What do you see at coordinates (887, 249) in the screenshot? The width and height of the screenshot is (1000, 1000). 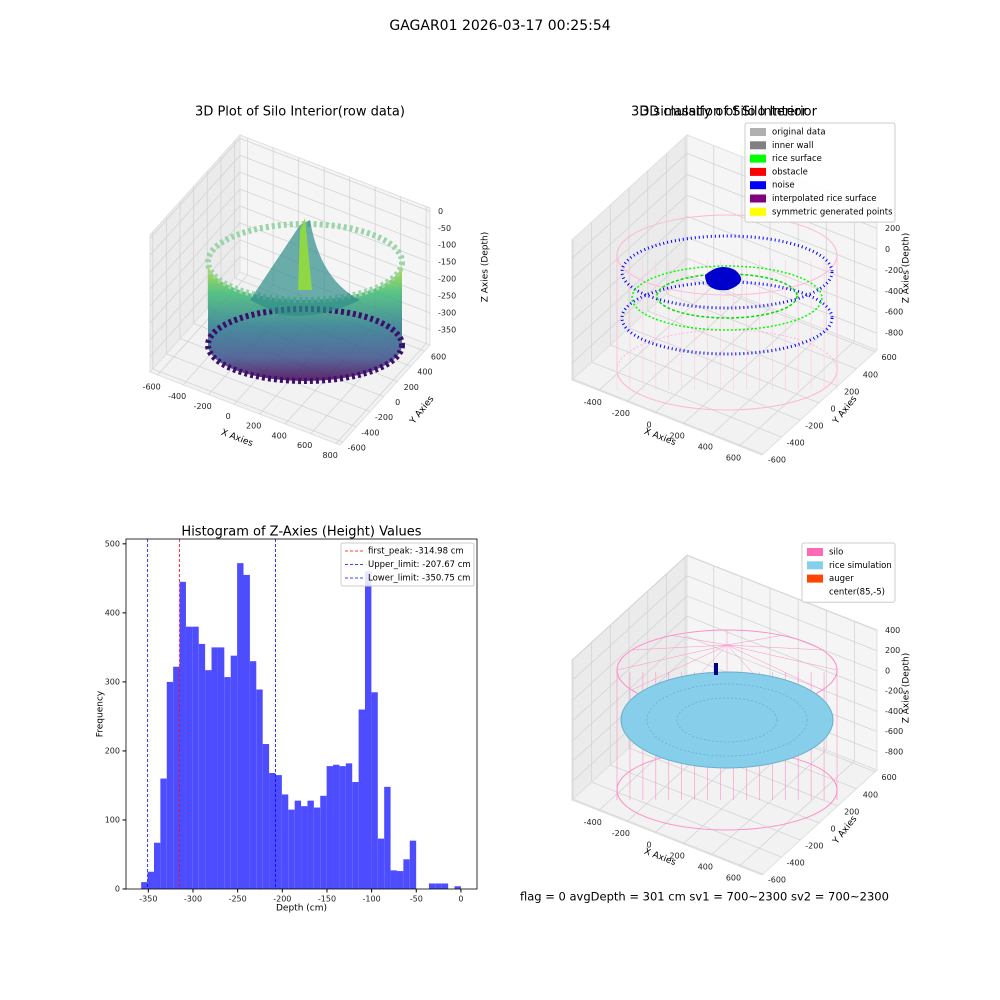 I see `z-tick-label: 0` at bounding box center [887, 249].